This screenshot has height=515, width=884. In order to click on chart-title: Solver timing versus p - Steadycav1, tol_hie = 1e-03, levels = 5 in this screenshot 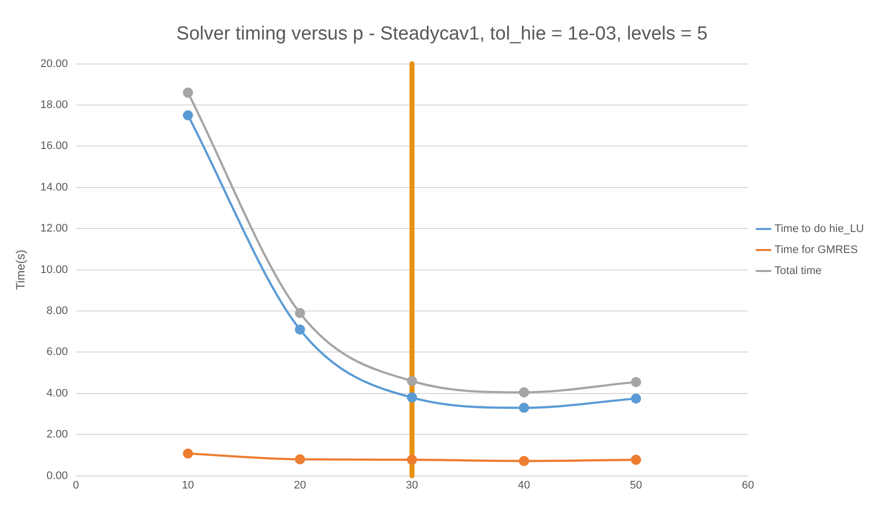, I will do `click(442, 34)`.